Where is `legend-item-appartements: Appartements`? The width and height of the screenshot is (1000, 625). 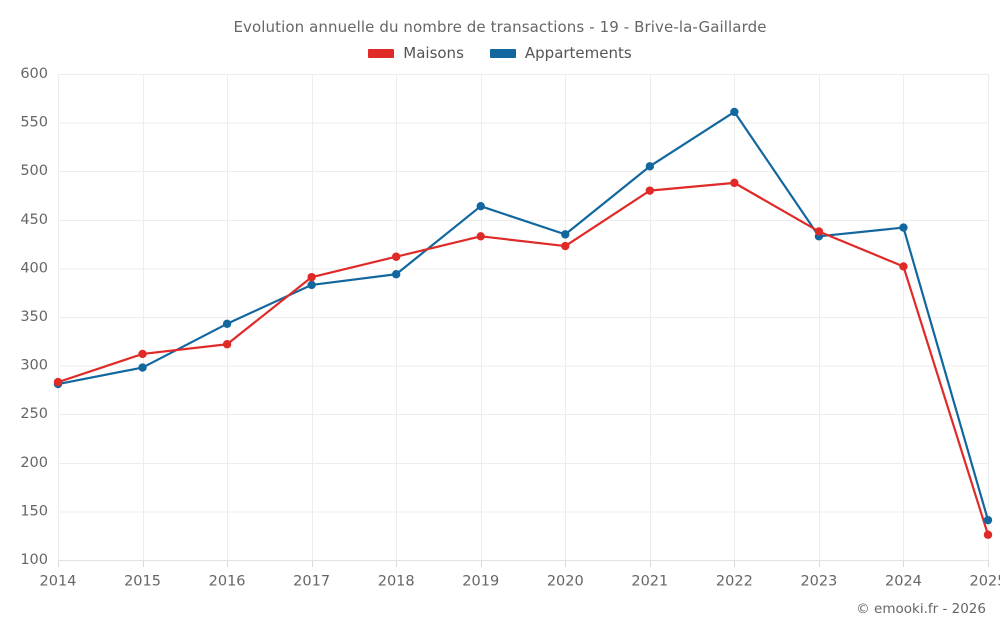
legend-item-appartements: Appartements is located at coordinates (560, 53).